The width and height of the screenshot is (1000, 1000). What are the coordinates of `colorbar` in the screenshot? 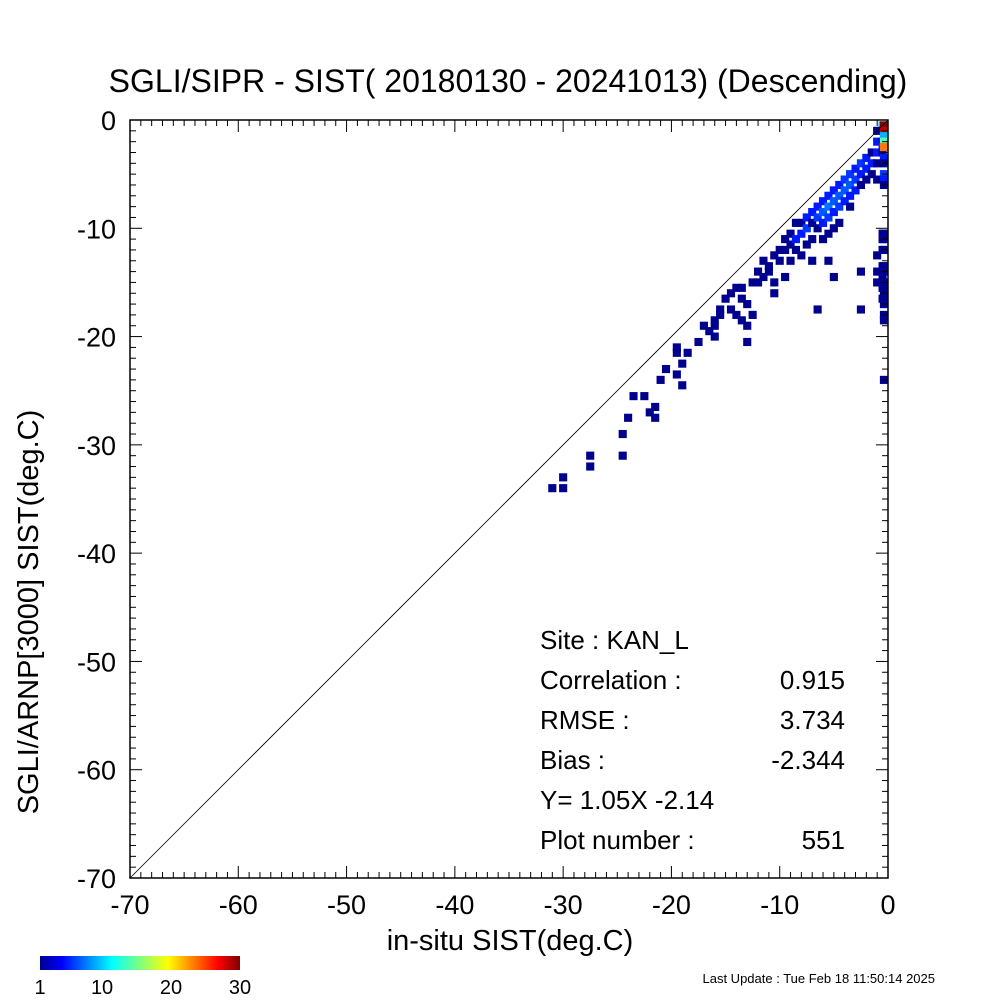 It's located at (140, 963).